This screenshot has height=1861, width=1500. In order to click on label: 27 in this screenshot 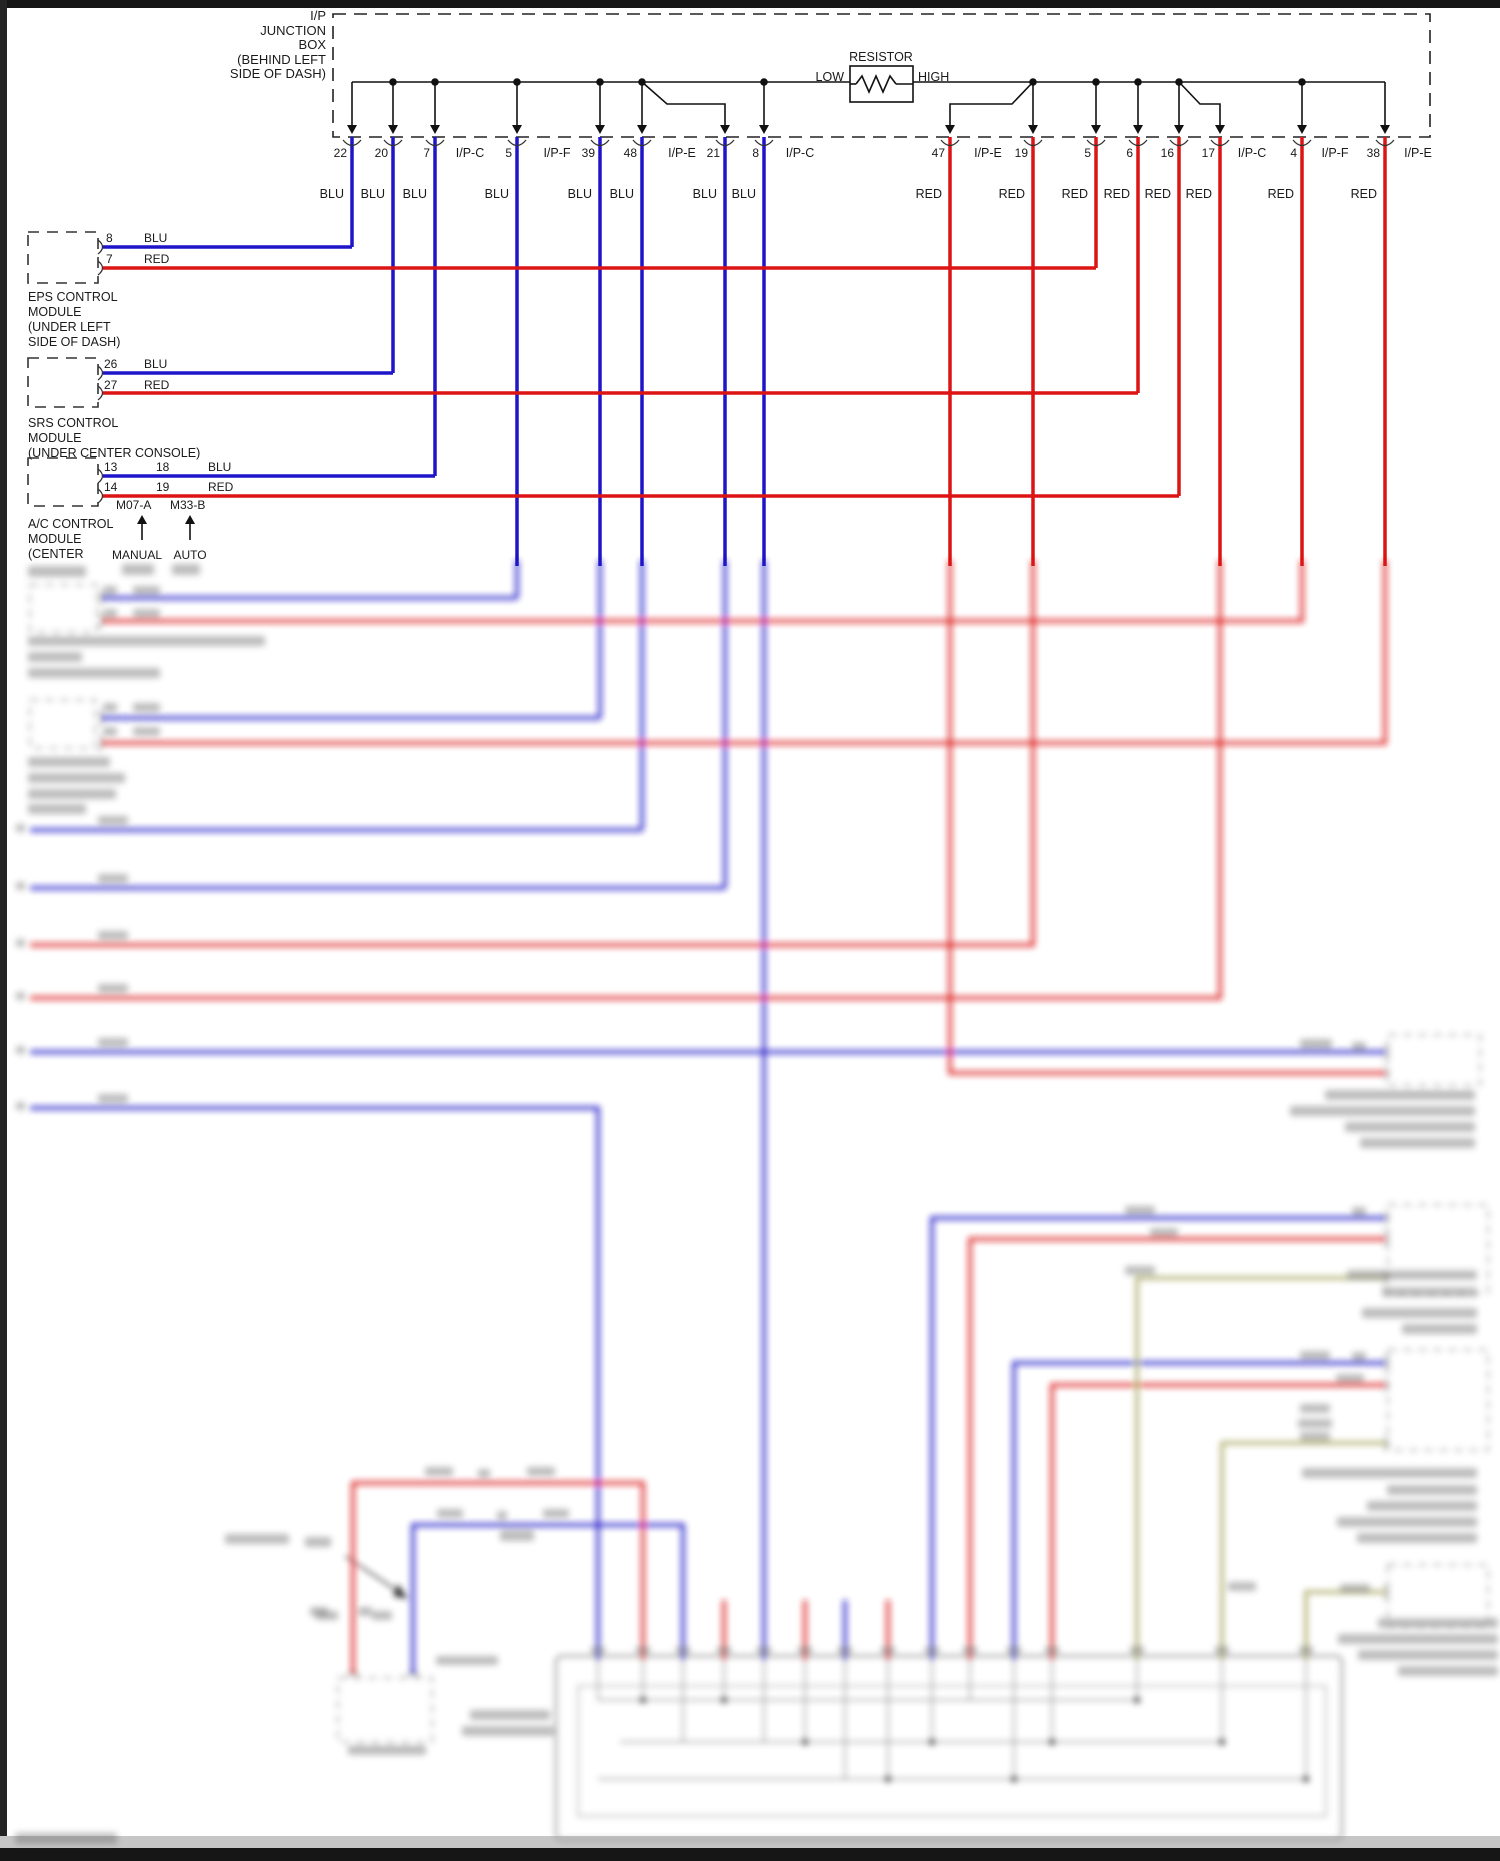, I will do `click(111, 385)`.